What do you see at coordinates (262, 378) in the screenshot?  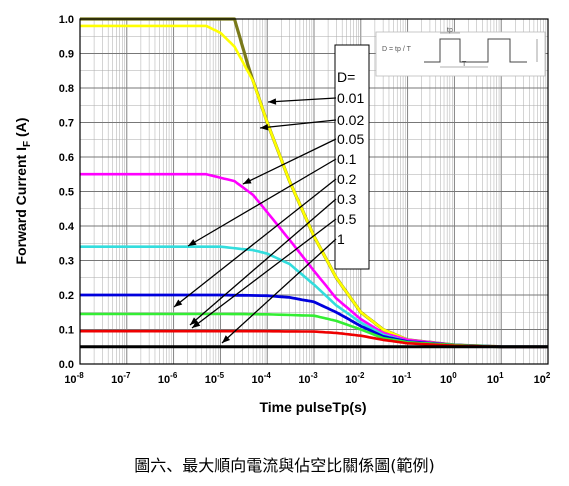 I see `x-tick-label: 10⁻⁴` at bounding box center [262, 378].